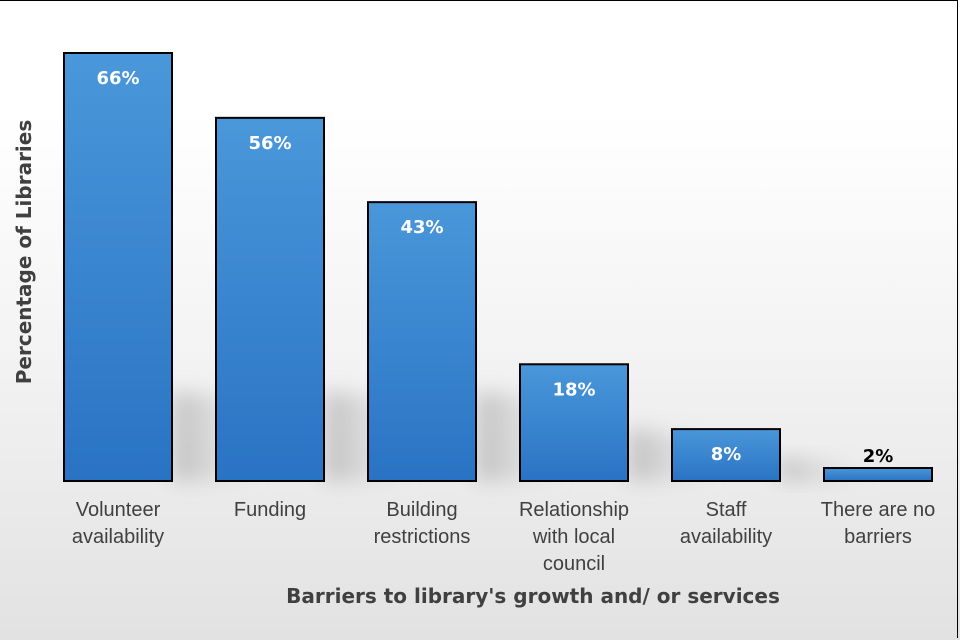 Image resolution: width=960 pixels, height=640 pixels. Describe the element at coordinates (118, 523) in the screenshot. I see `category-label: Volunteer availability` at that location.